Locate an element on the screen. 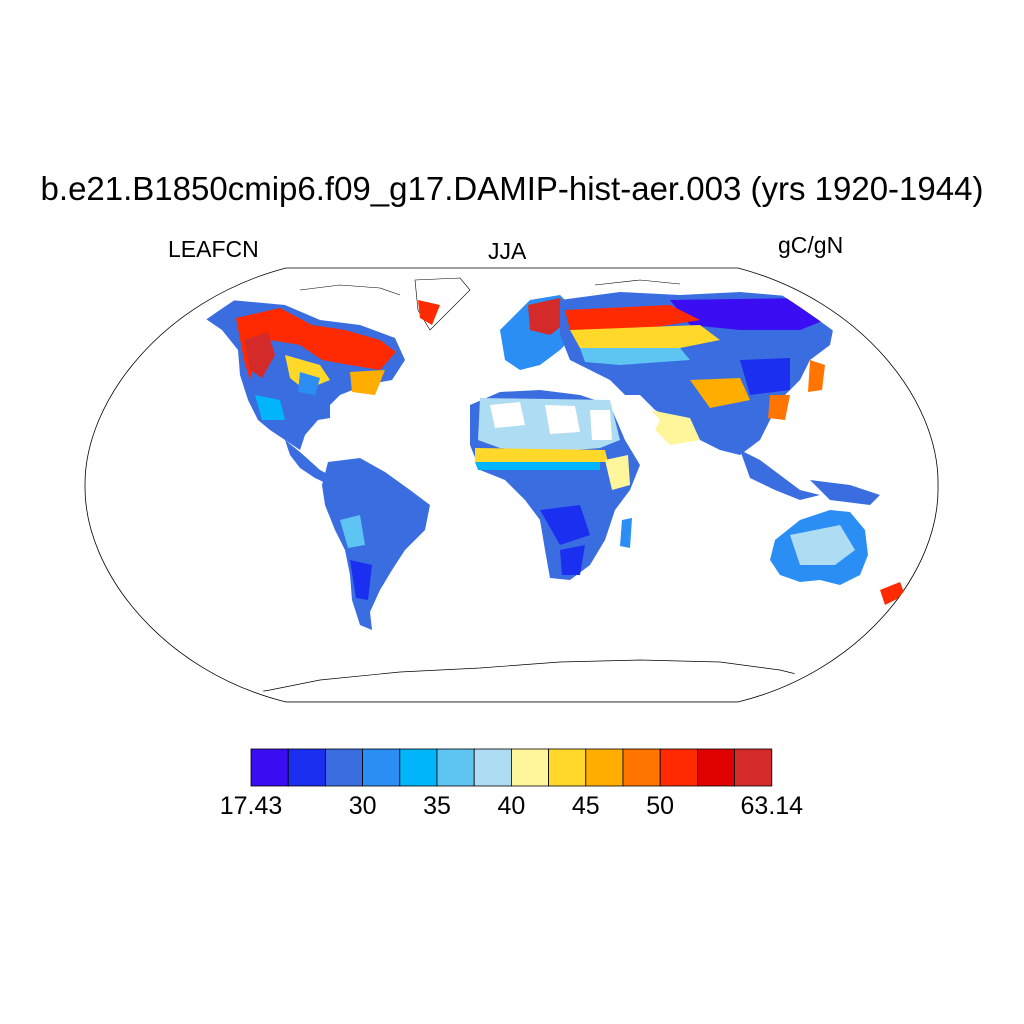 Image resolution: width=1024 pixels, height=1024 pixels. colorbar-tick-label: 50 is located at coordinates (660, 806).